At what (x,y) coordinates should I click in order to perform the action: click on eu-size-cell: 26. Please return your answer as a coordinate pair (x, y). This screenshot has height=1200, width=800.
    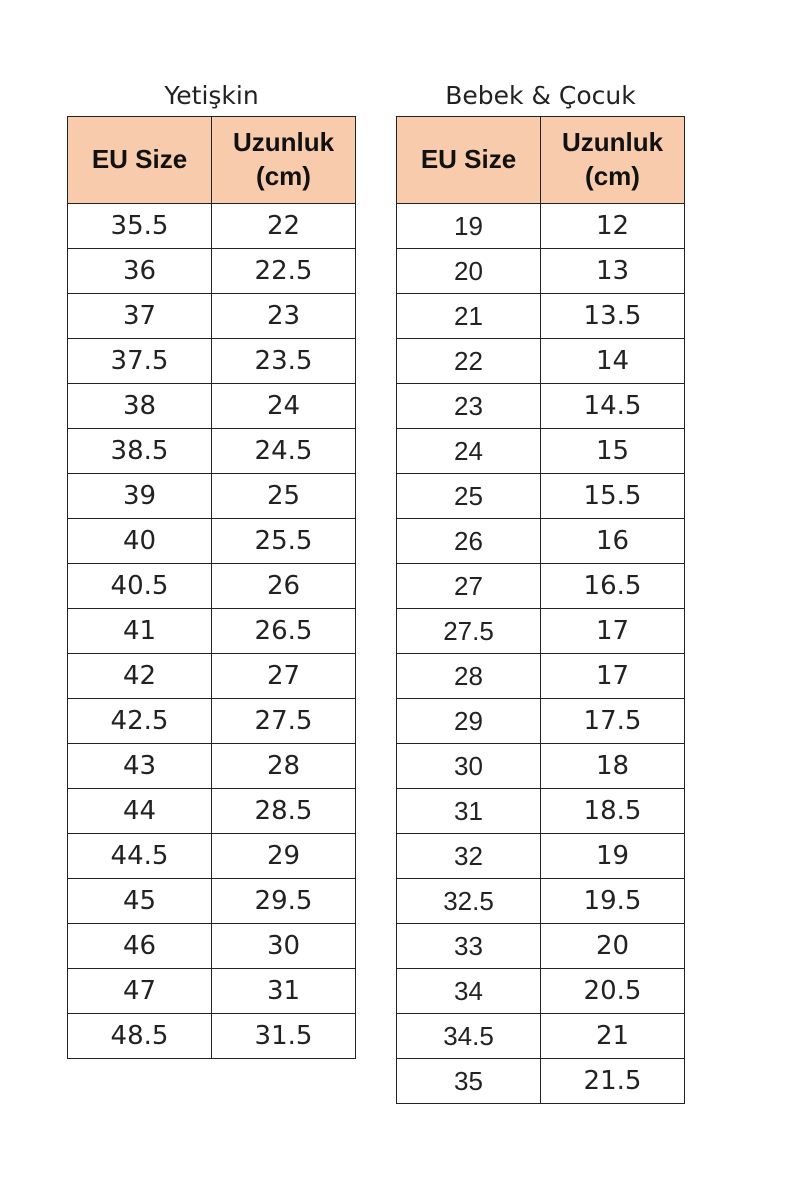
    Looking at the image, I should click on (468, 541).